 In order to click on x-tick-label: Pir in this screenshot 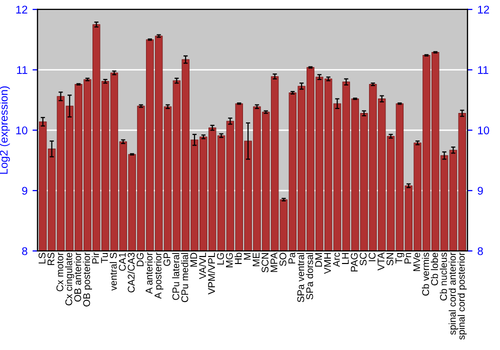, I will do `click(95, 258)`.